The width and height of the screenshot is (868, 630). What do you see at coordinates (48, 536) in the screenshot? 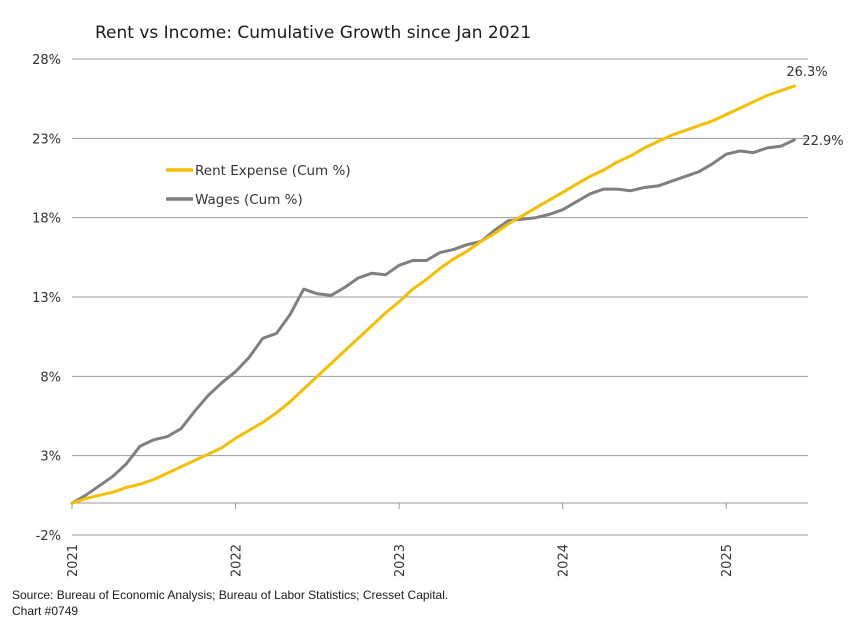
I see `y-tick-label: -2%` at bounding box center [48, 536].